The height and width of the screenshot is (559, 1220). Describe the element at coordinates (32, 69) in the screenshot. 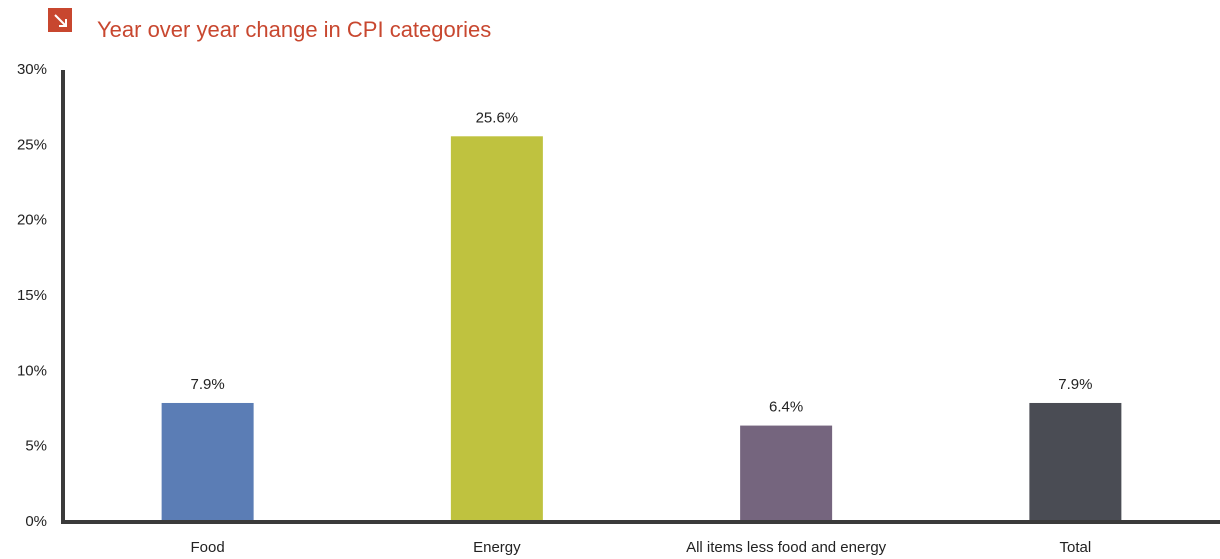

I see `y-tick-label: 30%` at that location.